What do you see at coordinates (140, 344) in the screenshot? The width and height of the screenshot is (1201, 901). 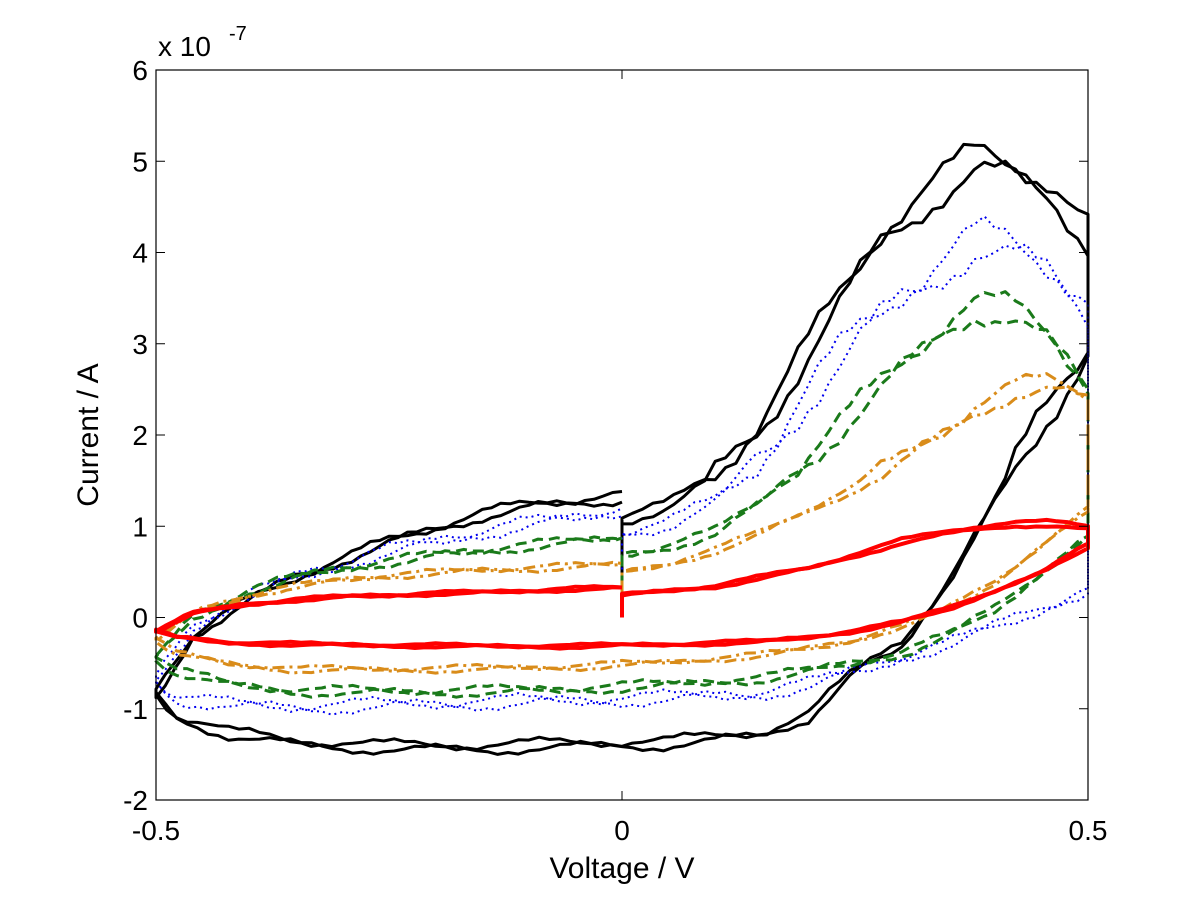 I see `y-tick-label: 3` at bounding box center [140, 344].